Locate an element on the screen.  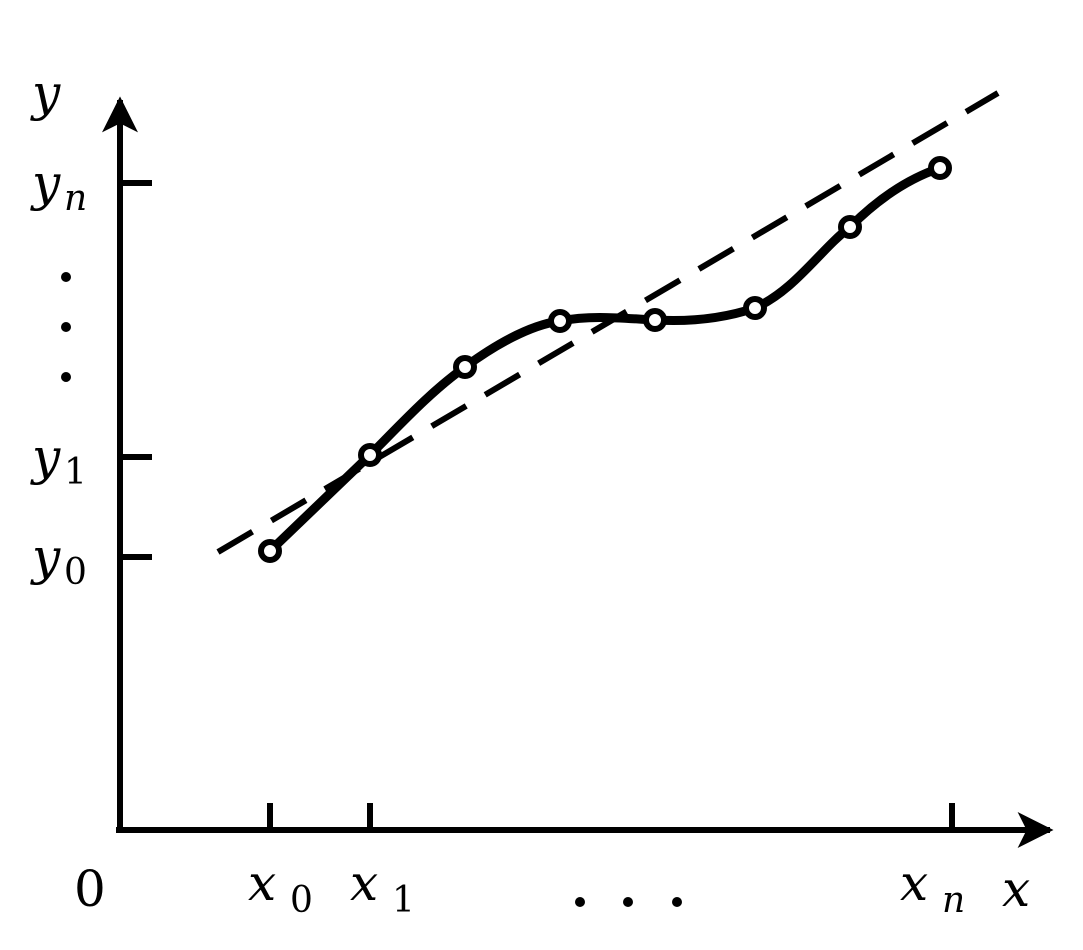
x-ellipsis is located at coordinates (628, 902).